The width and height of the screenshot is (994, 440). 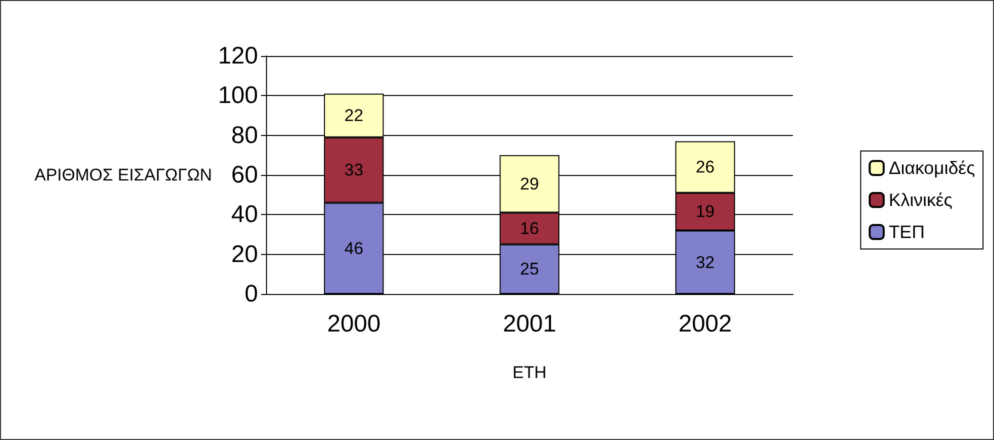 I want to click on legend-label: Κλινικές, so click(x=920, y=200).